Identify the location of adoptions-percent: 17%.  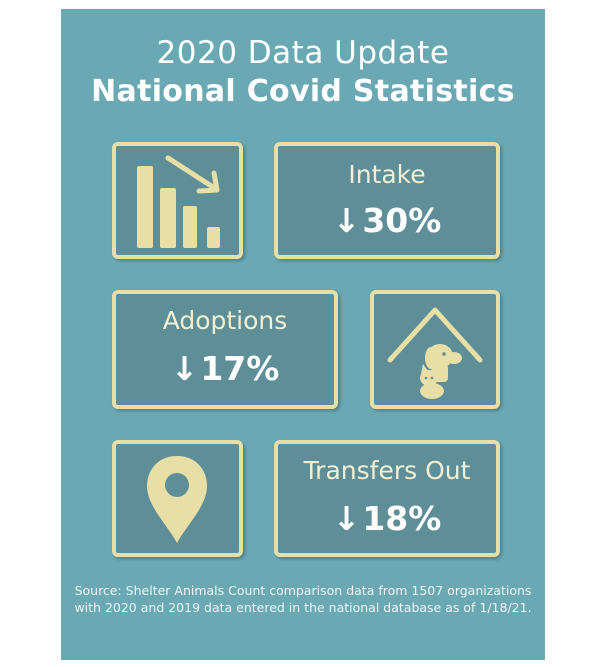
(240, 368).